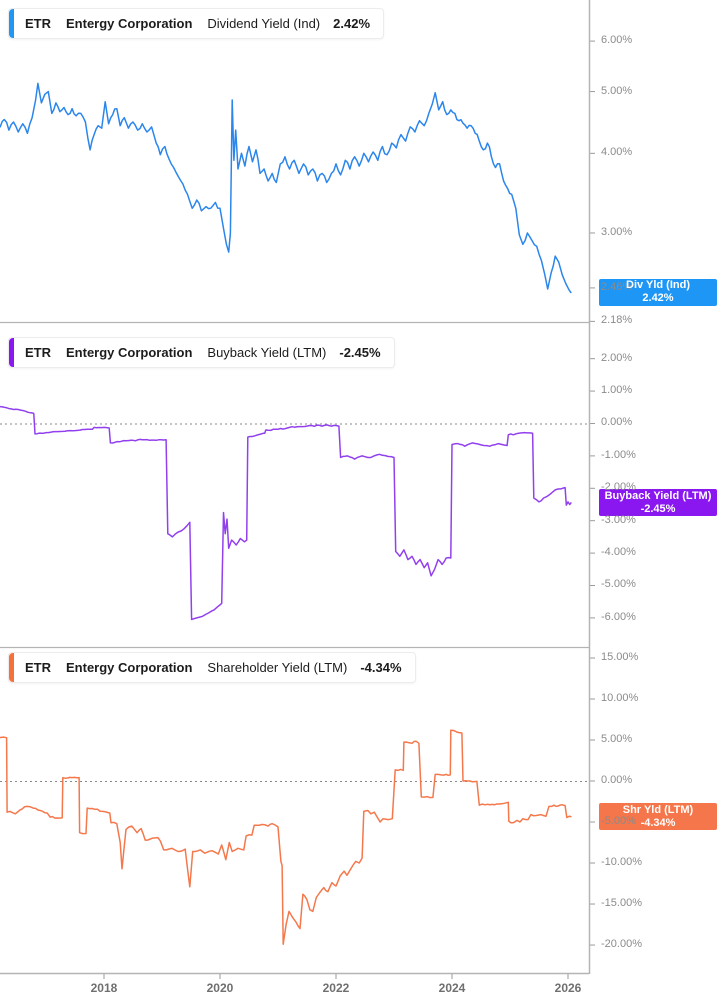 The width and height of the screenshot is (717, 1005). I want to click on time-axis-tick-label: 2020, so click(220, 988).